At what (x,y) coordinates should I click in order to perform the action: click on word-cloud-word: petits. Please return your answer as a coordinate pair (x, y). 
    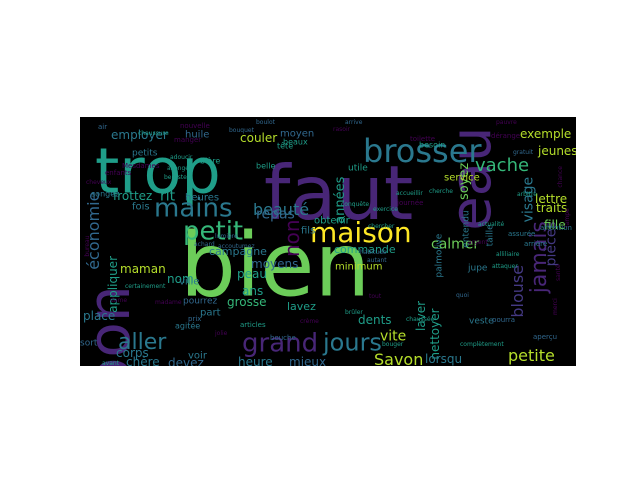
    Looking at the image, I should click on (145, 154).